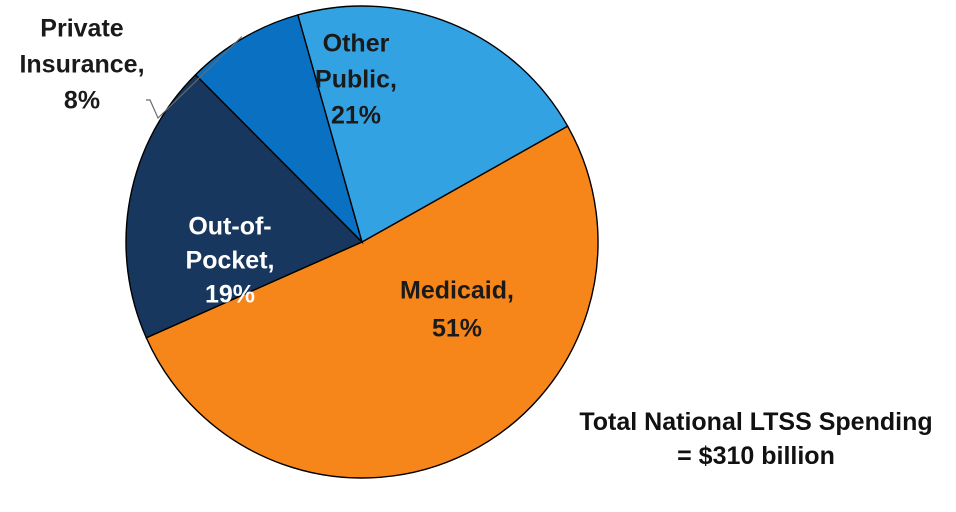 The height and width of the screenshot is (512, 956). I want to click on leader-line-private-insurance, so click(194, 78).